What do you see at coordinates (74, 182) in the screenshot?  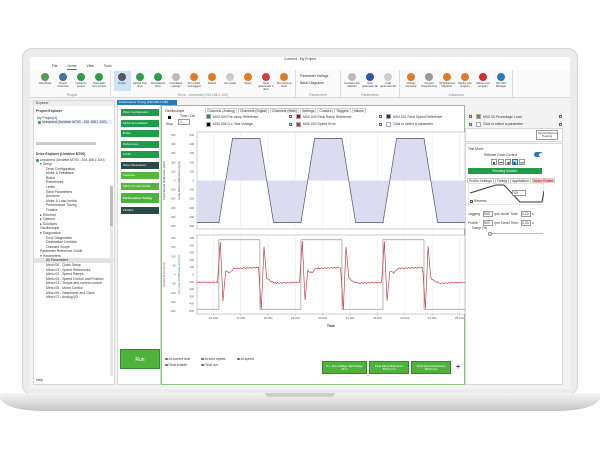 I see `tree-item: References` at bounding box center [74, 182].